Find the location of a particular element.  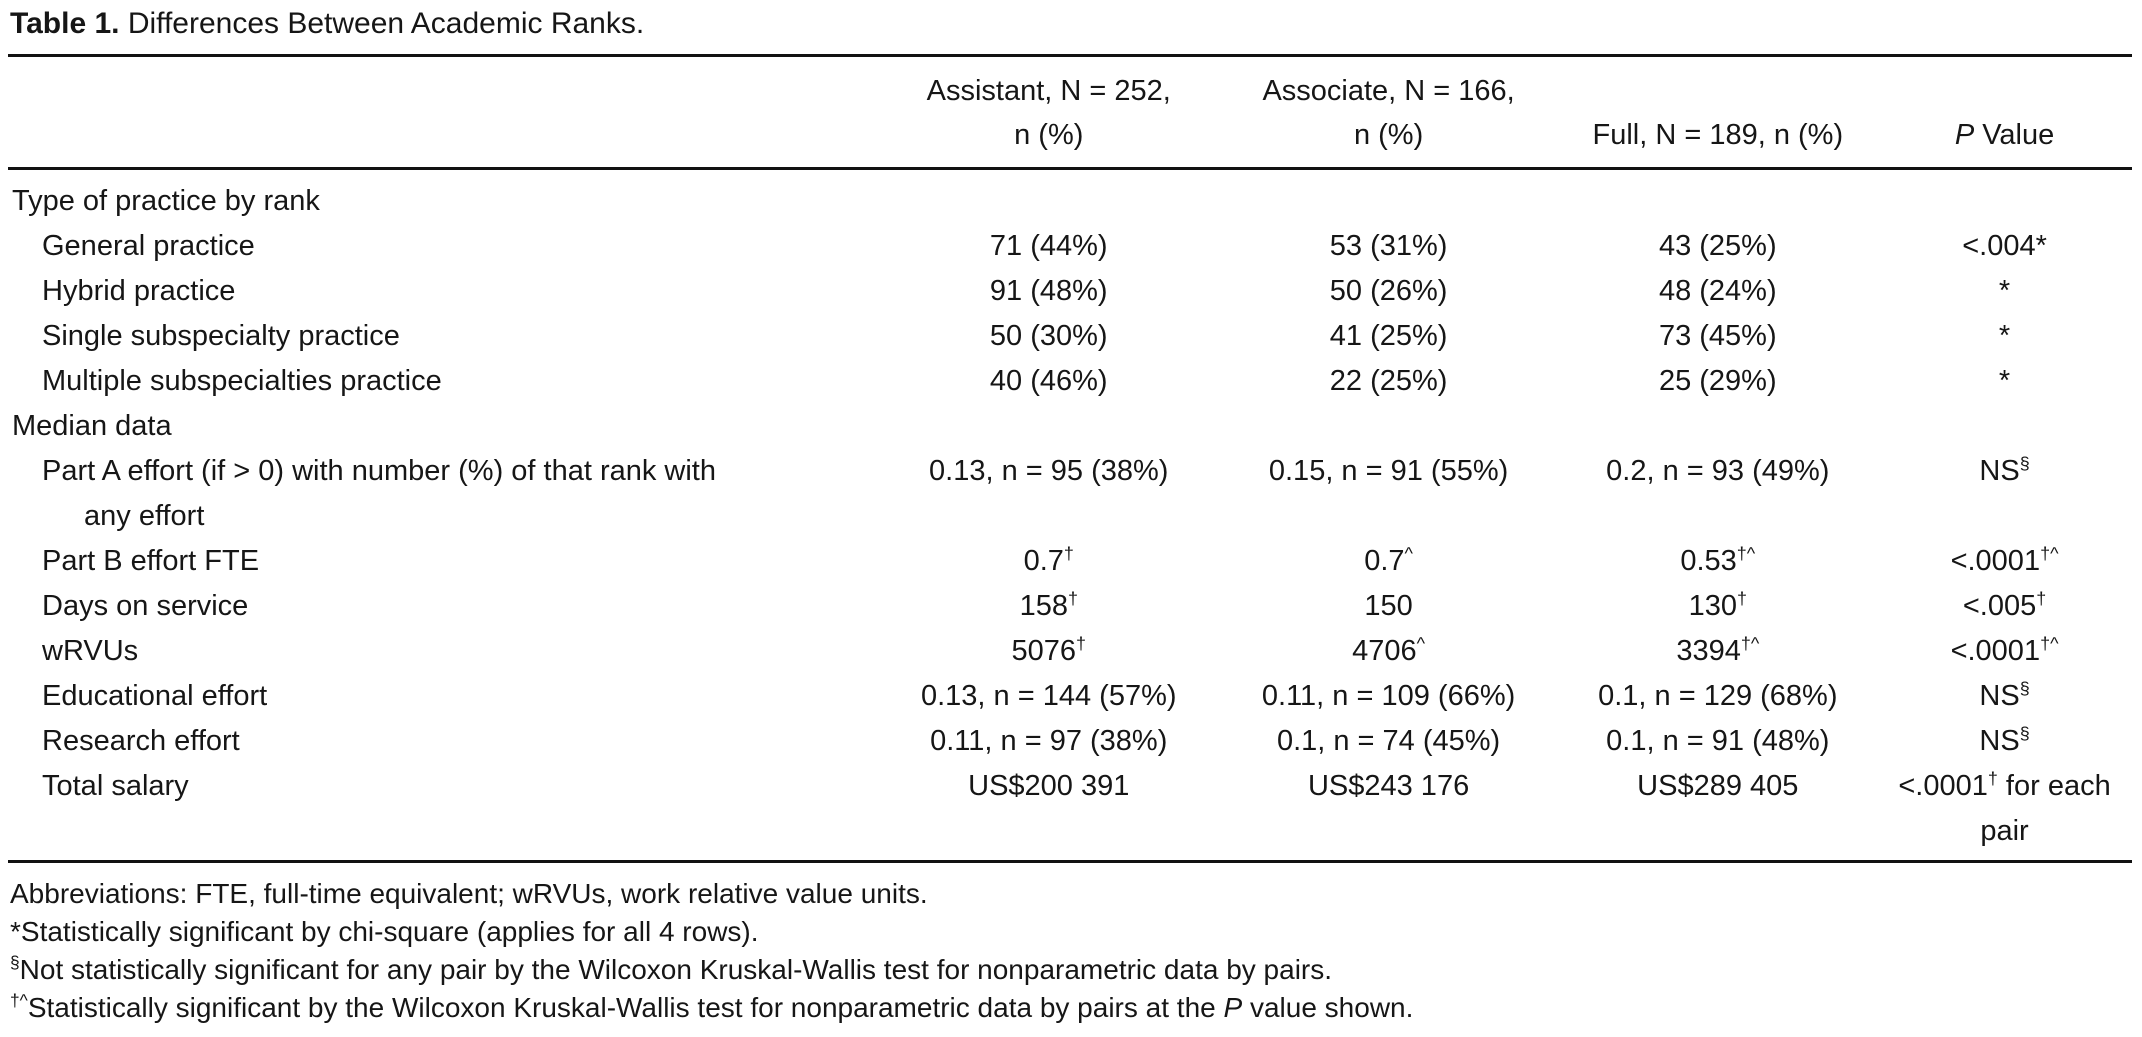

cell-full: 43 (25%) is located at coordinates (1717, 246).